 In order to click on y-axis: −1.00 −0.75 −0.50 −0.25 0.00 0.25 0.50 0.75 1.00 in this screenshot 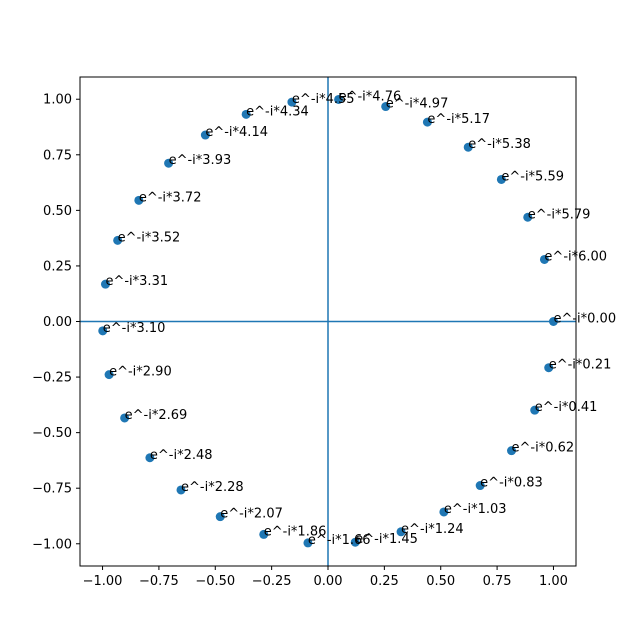, I will do `click(56, 322)`.